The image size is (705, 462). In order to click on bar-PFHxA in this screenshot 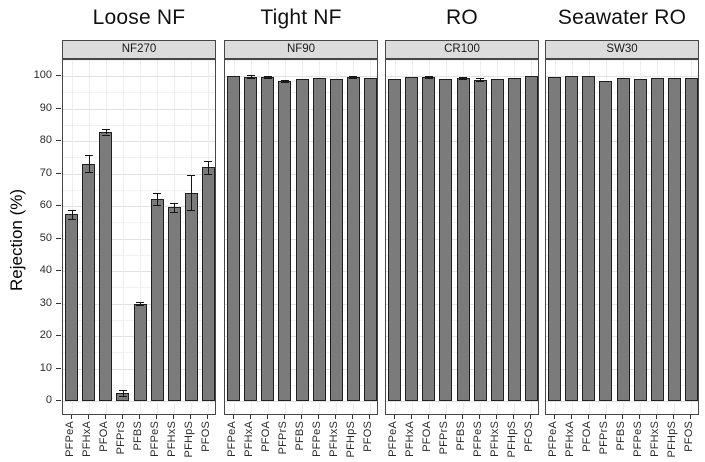, I will do `click(251, 238)`.